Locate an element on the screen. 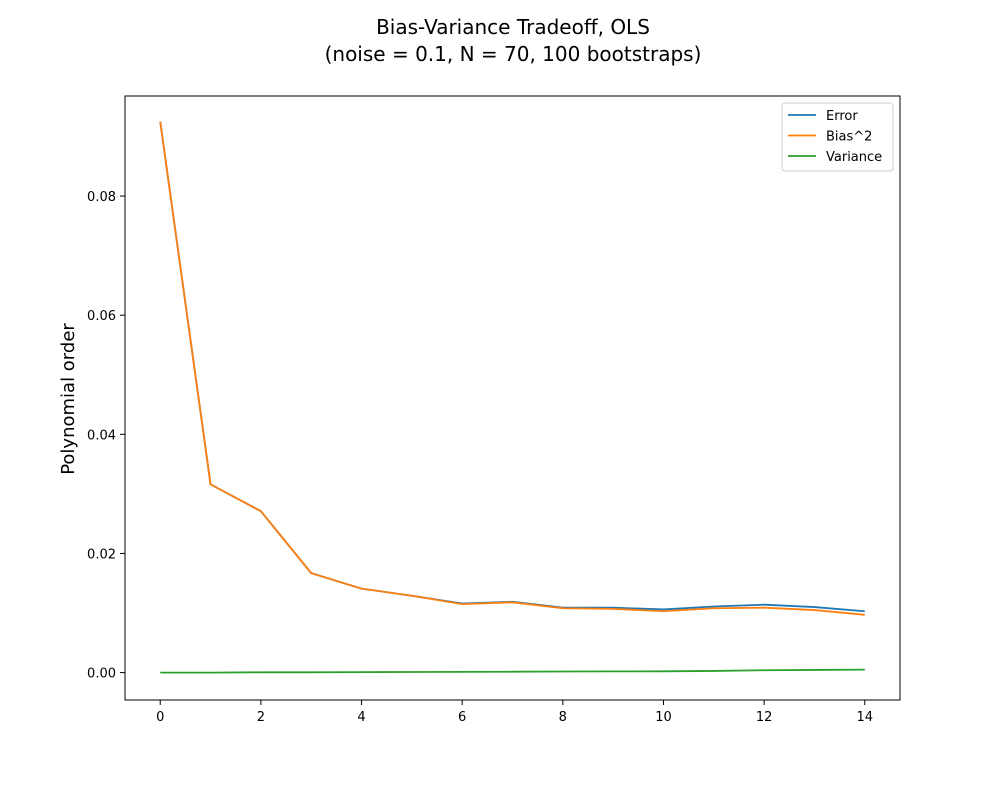 Image resolution: width=1000 pixels, height=800 pixels. y-tick-label: 0.00 is located at coordinates (101, 674).